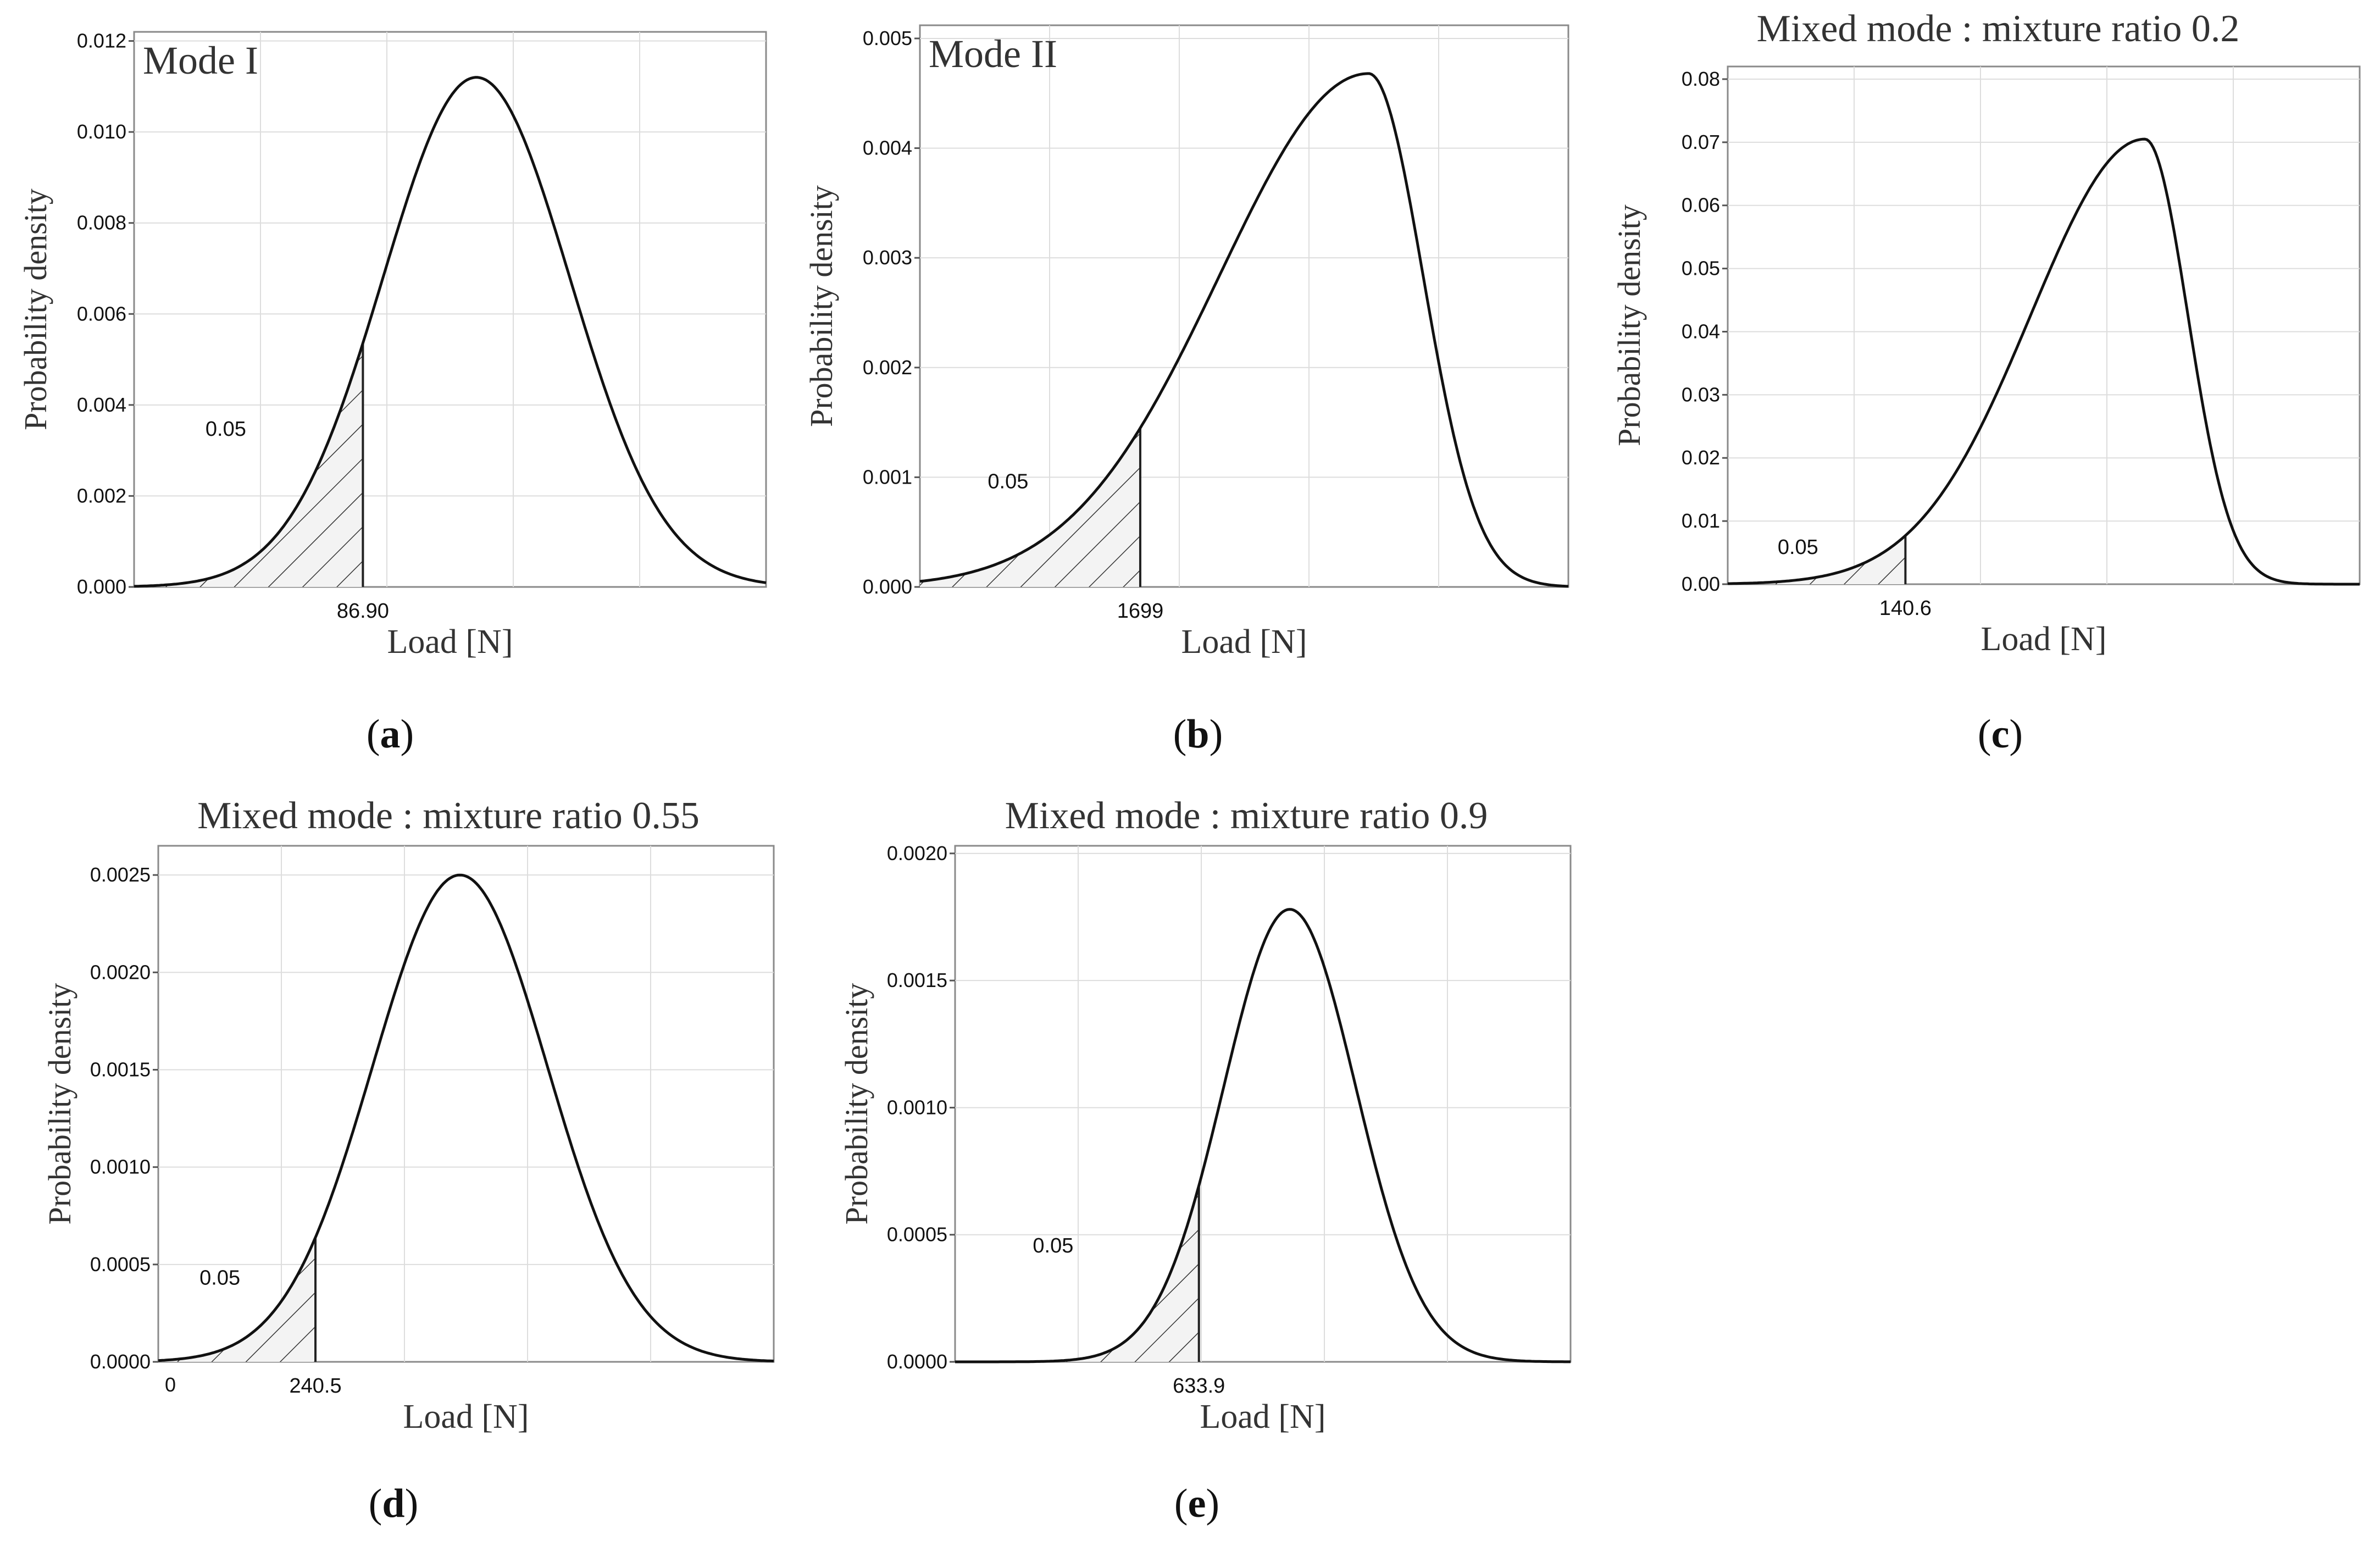  Describe the element at coordinates (1140, 611) in the screenshot. I see `threshold-label: 1699` at that location.